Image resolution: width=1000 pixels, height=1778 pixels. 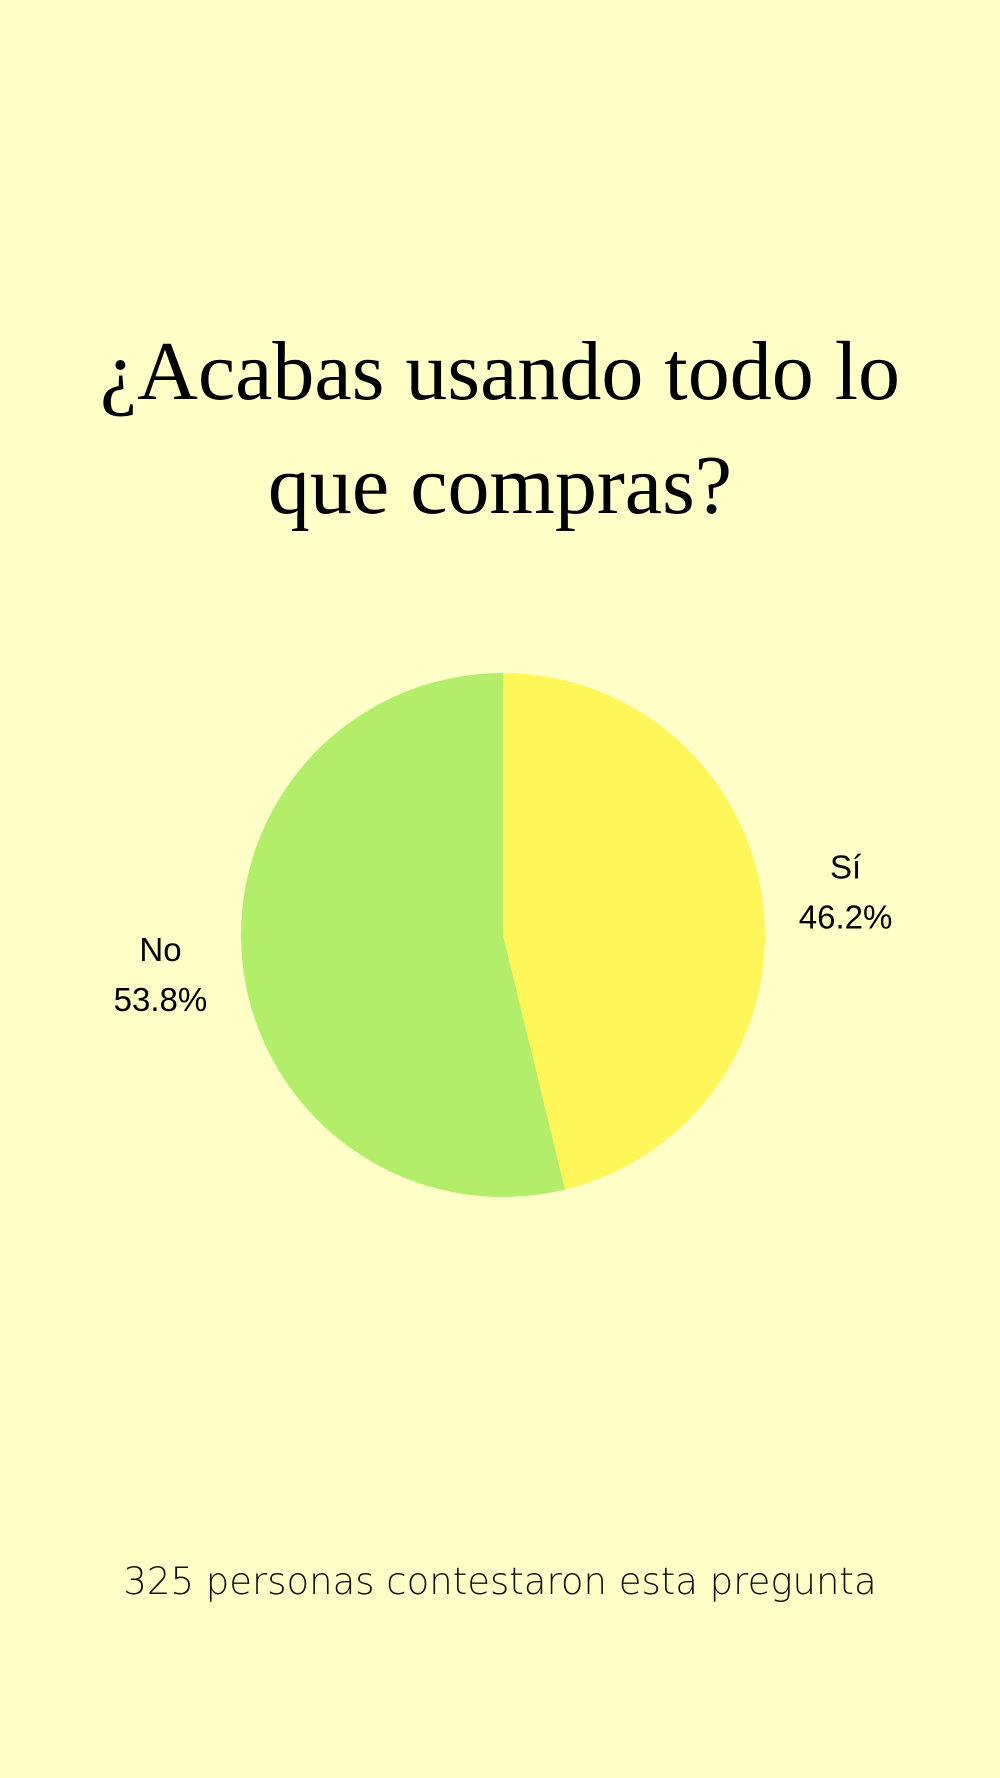 What do you see at coordinates (160, 949) in the screenshot?
I see `slice-label: No` at bounding box center [160, 949].